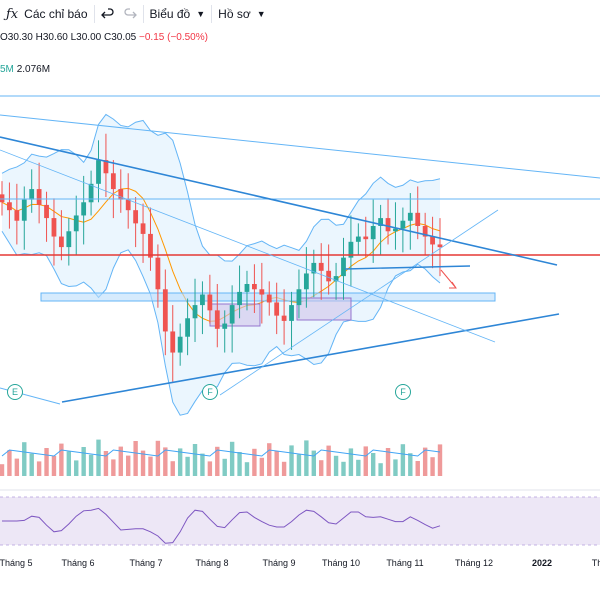 The width and height of the screenshot is (600, 600). I want to click on rsi-band, so click(300, 521).